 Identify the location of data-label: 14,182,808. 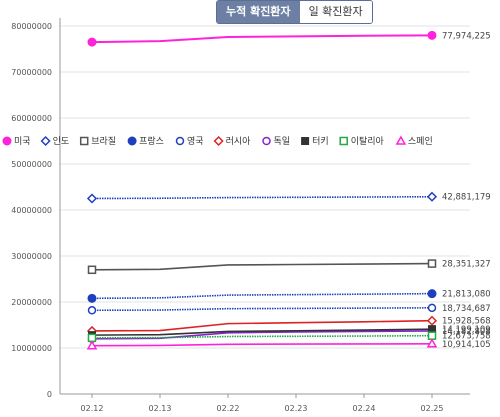
(466, 332).